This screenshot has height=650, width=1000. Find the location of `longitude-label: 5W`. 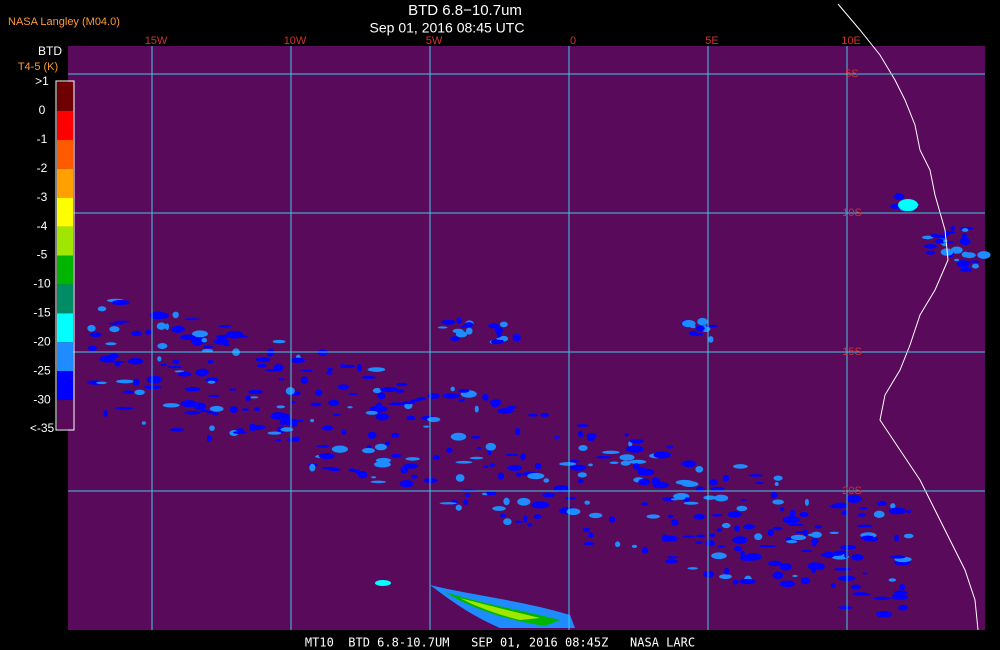

longitude-label: 5W is located at coordinates (434, 41).